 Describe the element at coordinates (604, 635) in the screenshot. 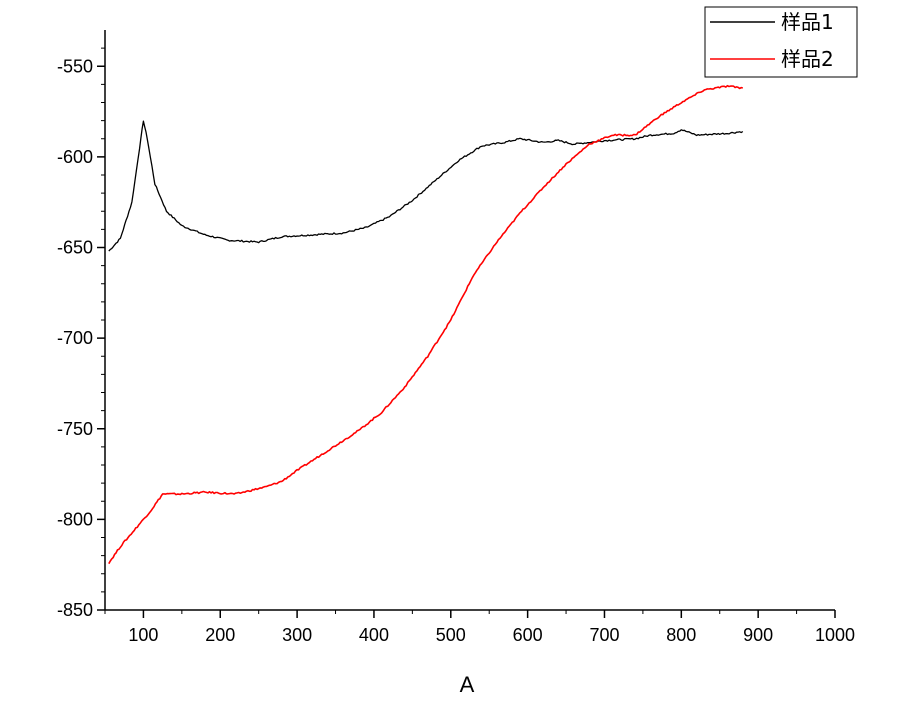

I see `x-tick-label: 700` at that location.